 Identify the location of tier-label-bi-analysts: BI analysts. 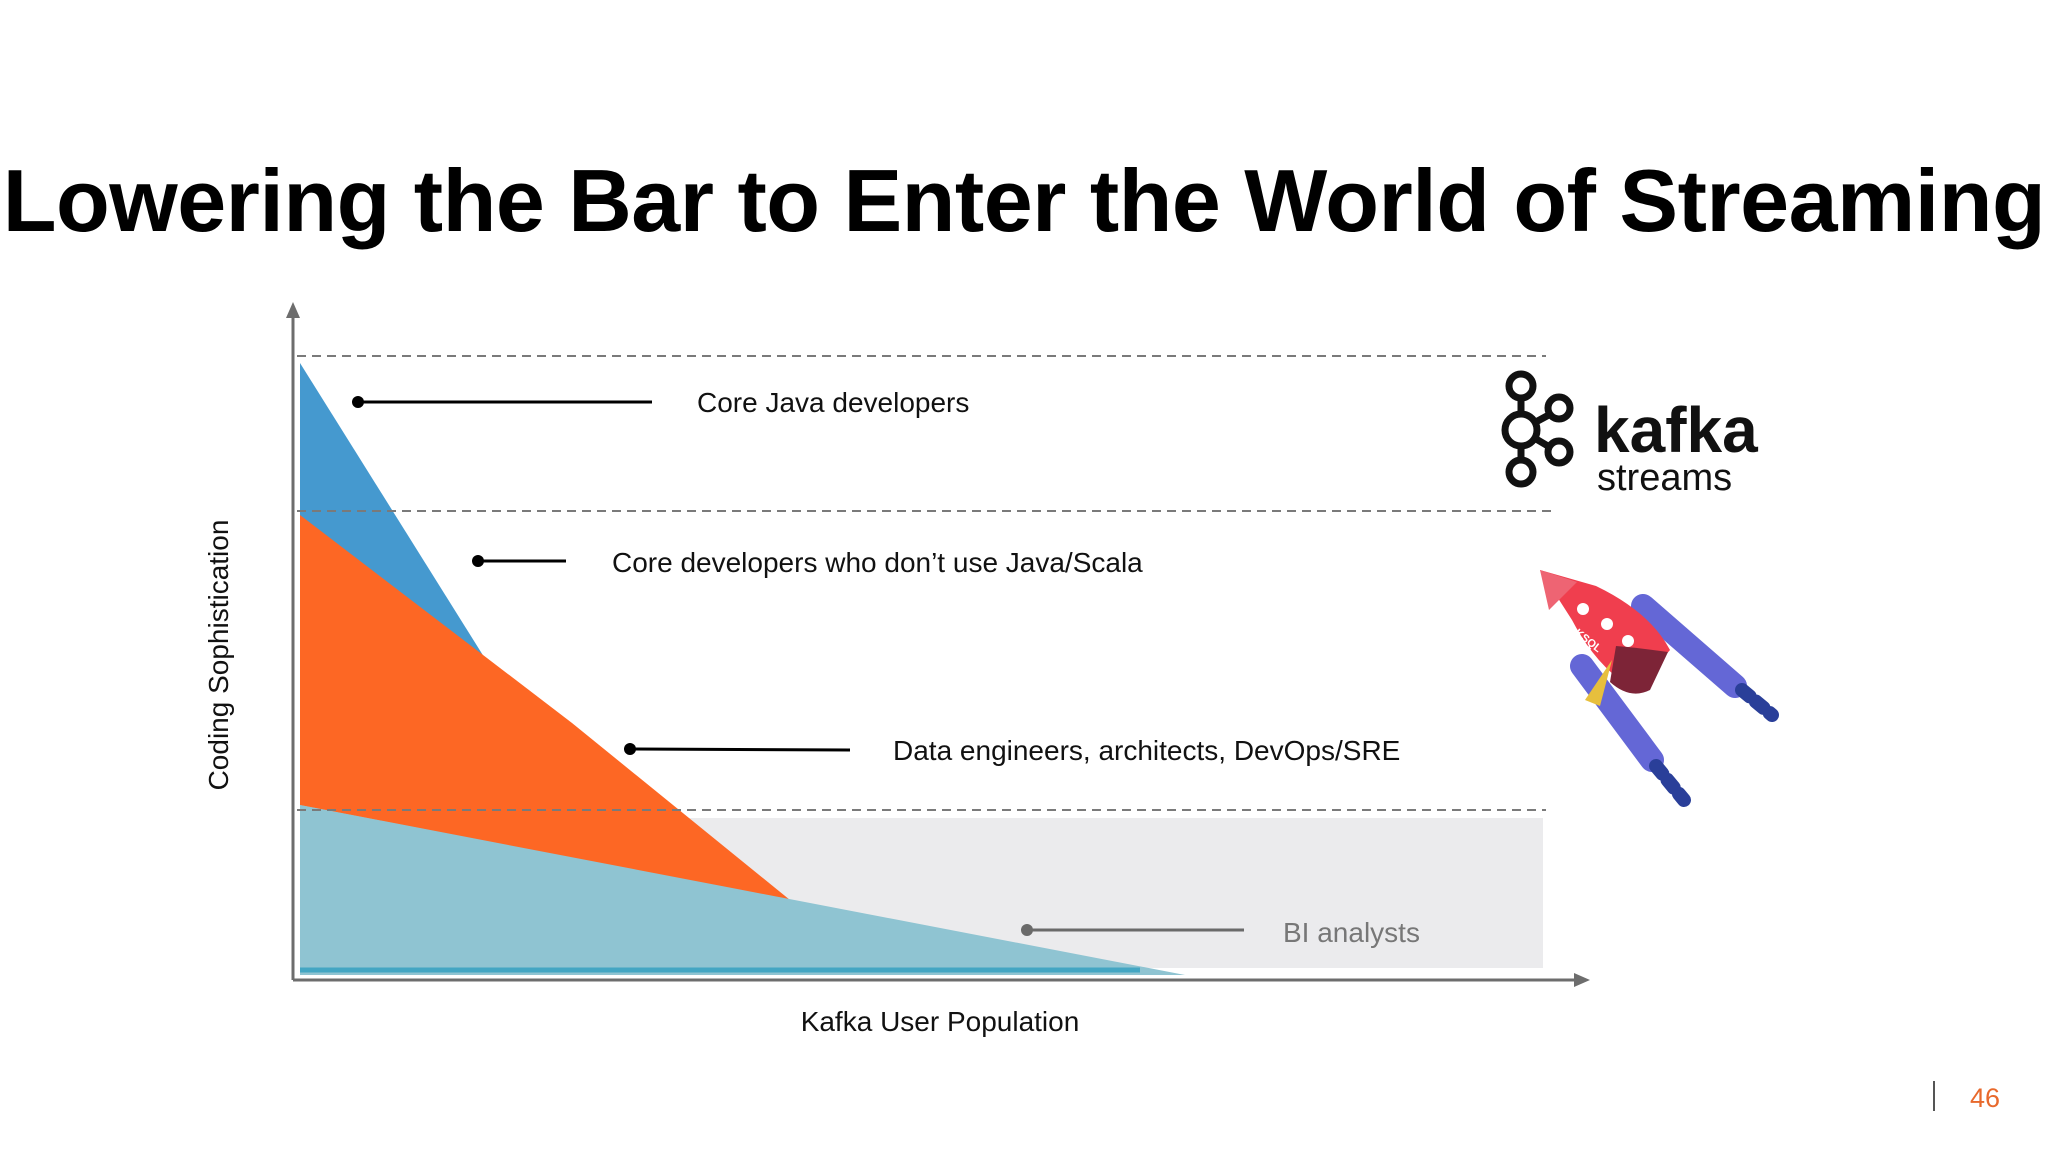
(1351, 932).